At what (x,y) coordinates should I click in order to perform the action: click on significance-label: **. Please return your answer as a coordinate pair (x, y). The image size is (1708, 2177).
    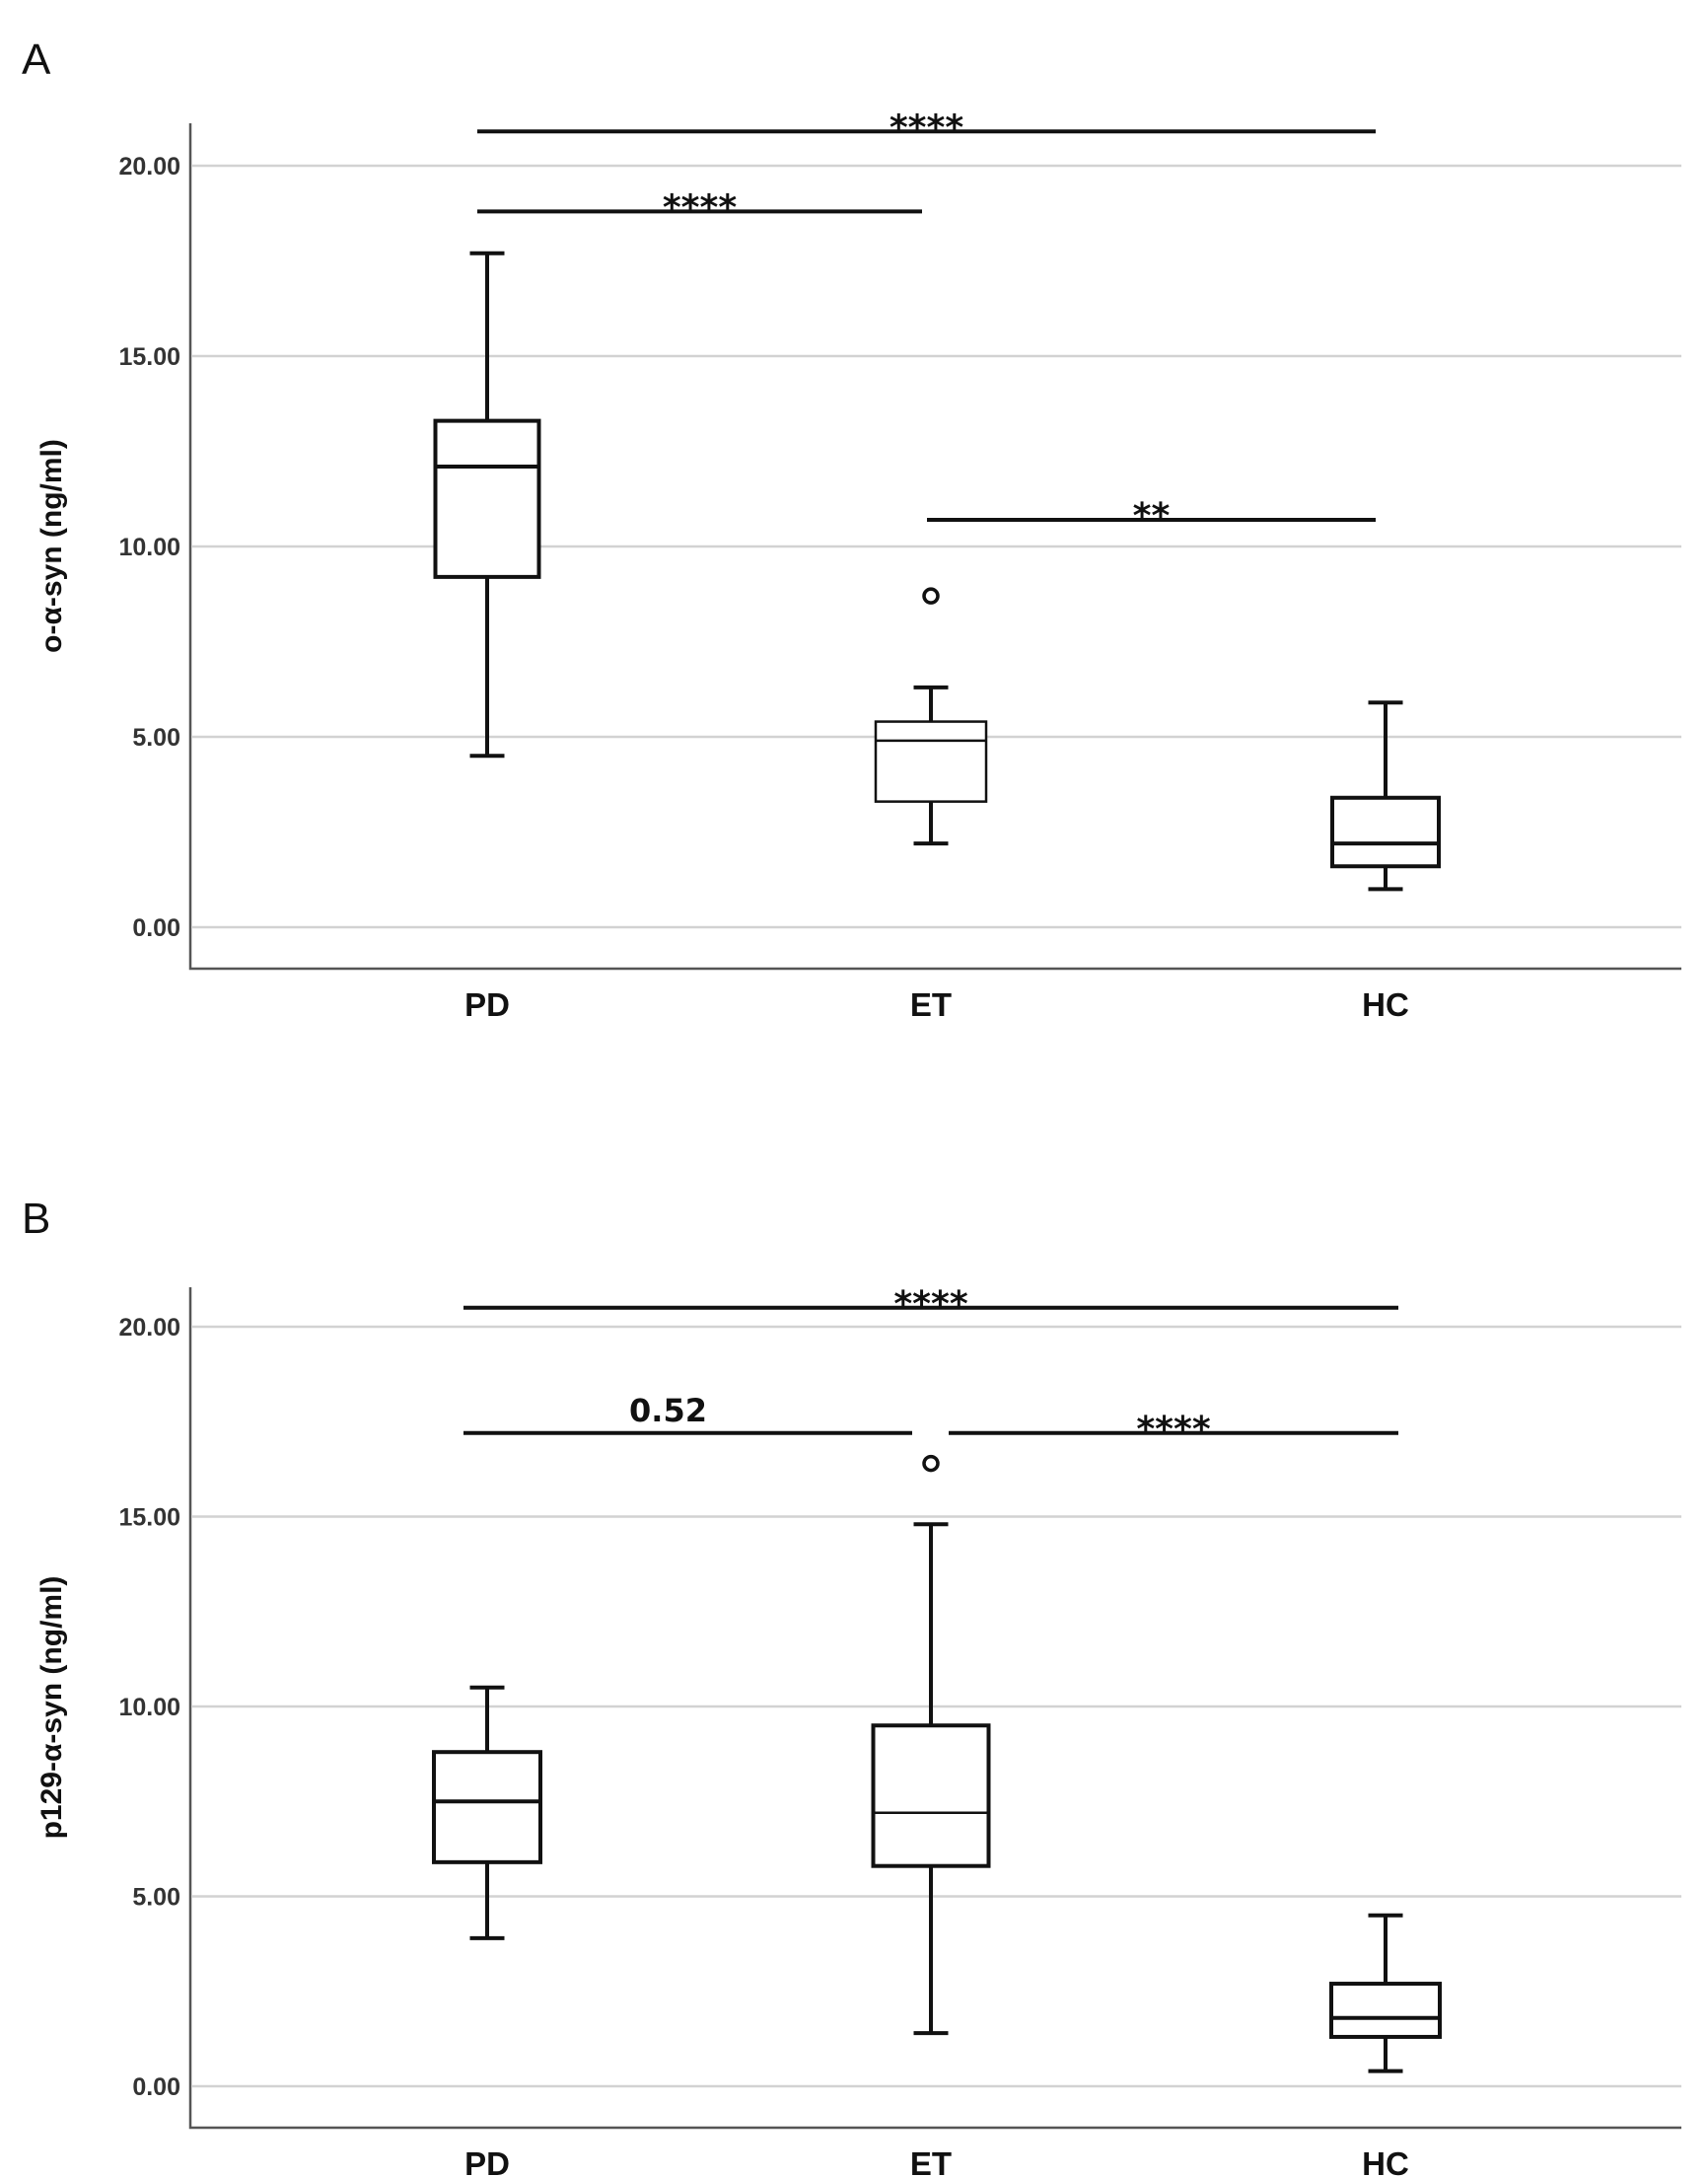
    Looking at the image, I should click on (1152, 516).